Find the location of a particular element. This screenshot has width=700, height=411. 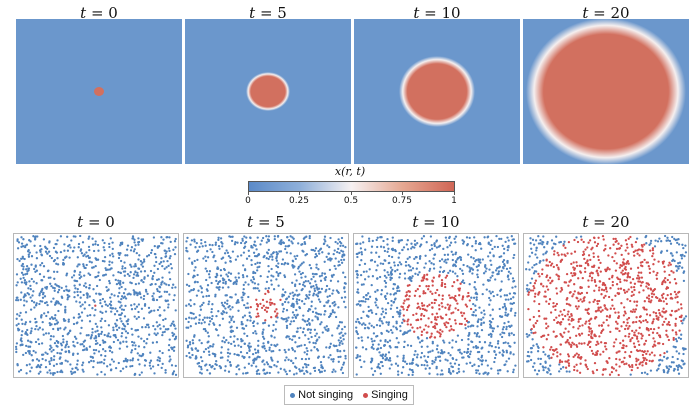

scatter-title-0: t = 0 is located at coordinates (96, 222).